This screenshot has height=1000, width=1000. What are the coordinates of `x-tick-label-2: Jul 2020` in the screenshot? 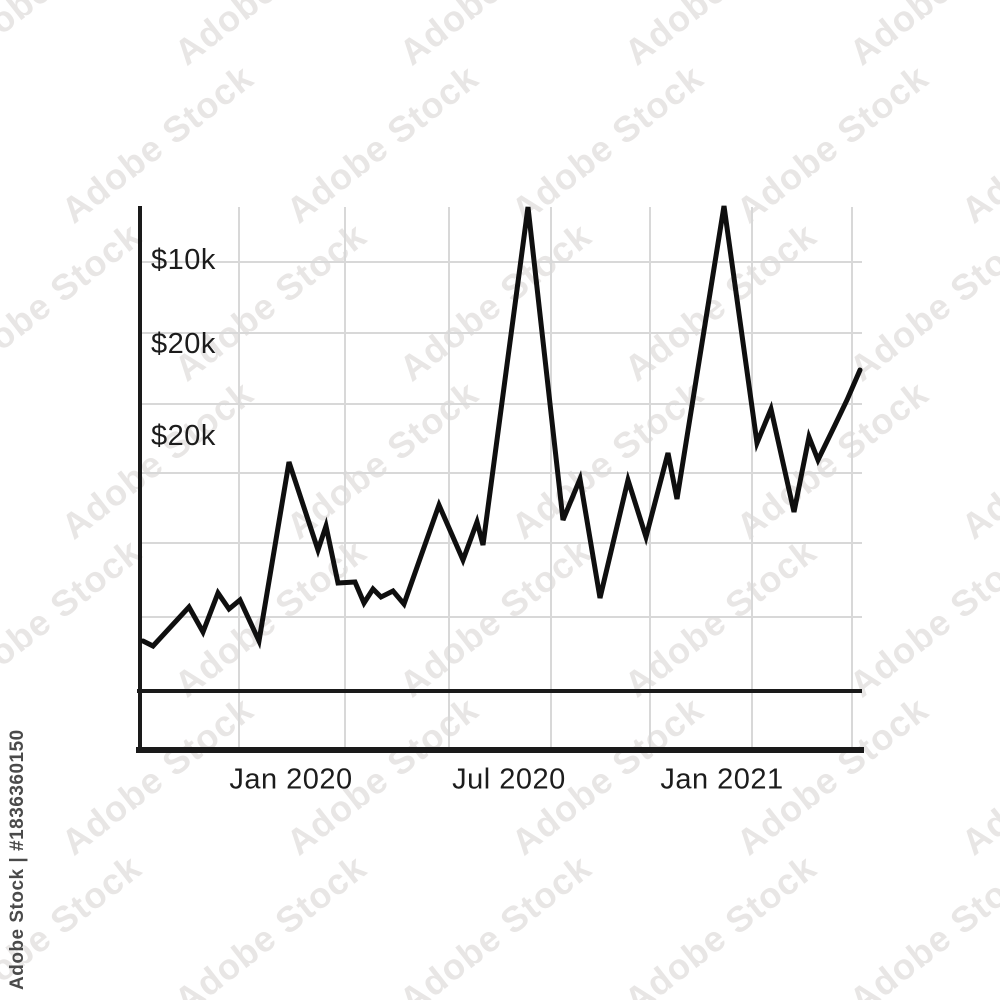 It's located at (509, 779).